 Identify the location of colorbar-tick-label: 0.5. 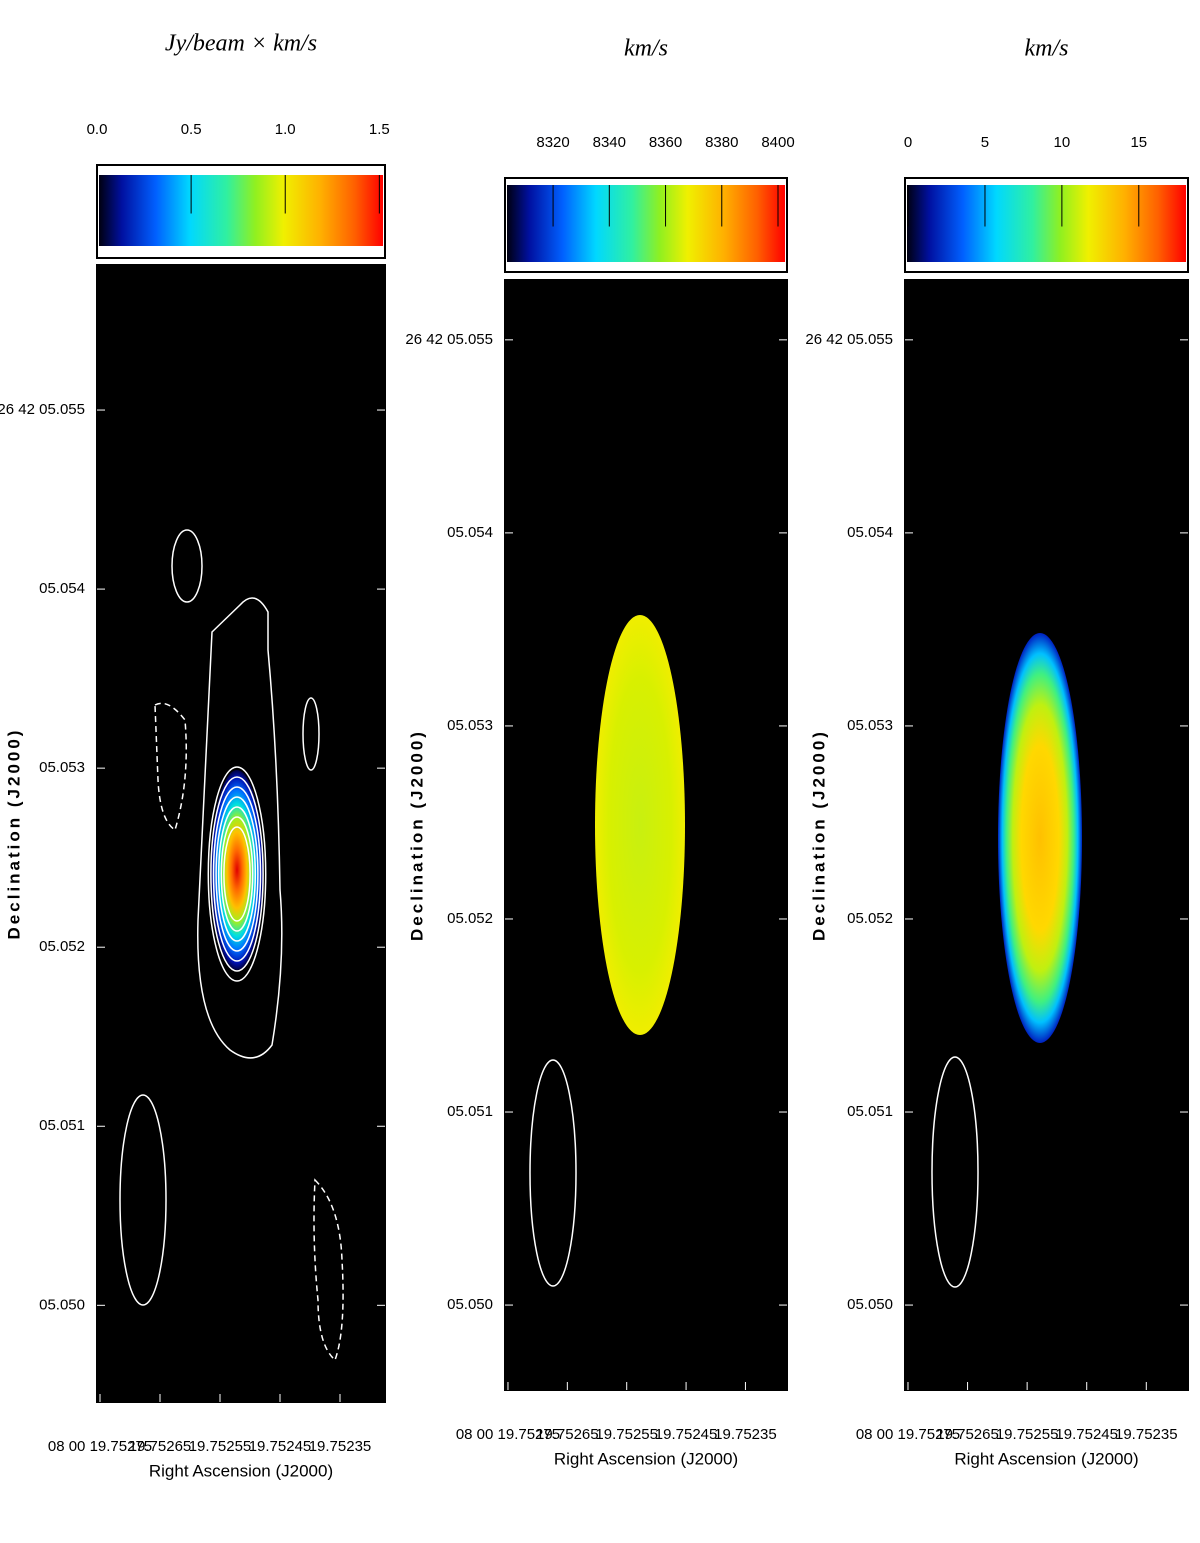
(191, 129).